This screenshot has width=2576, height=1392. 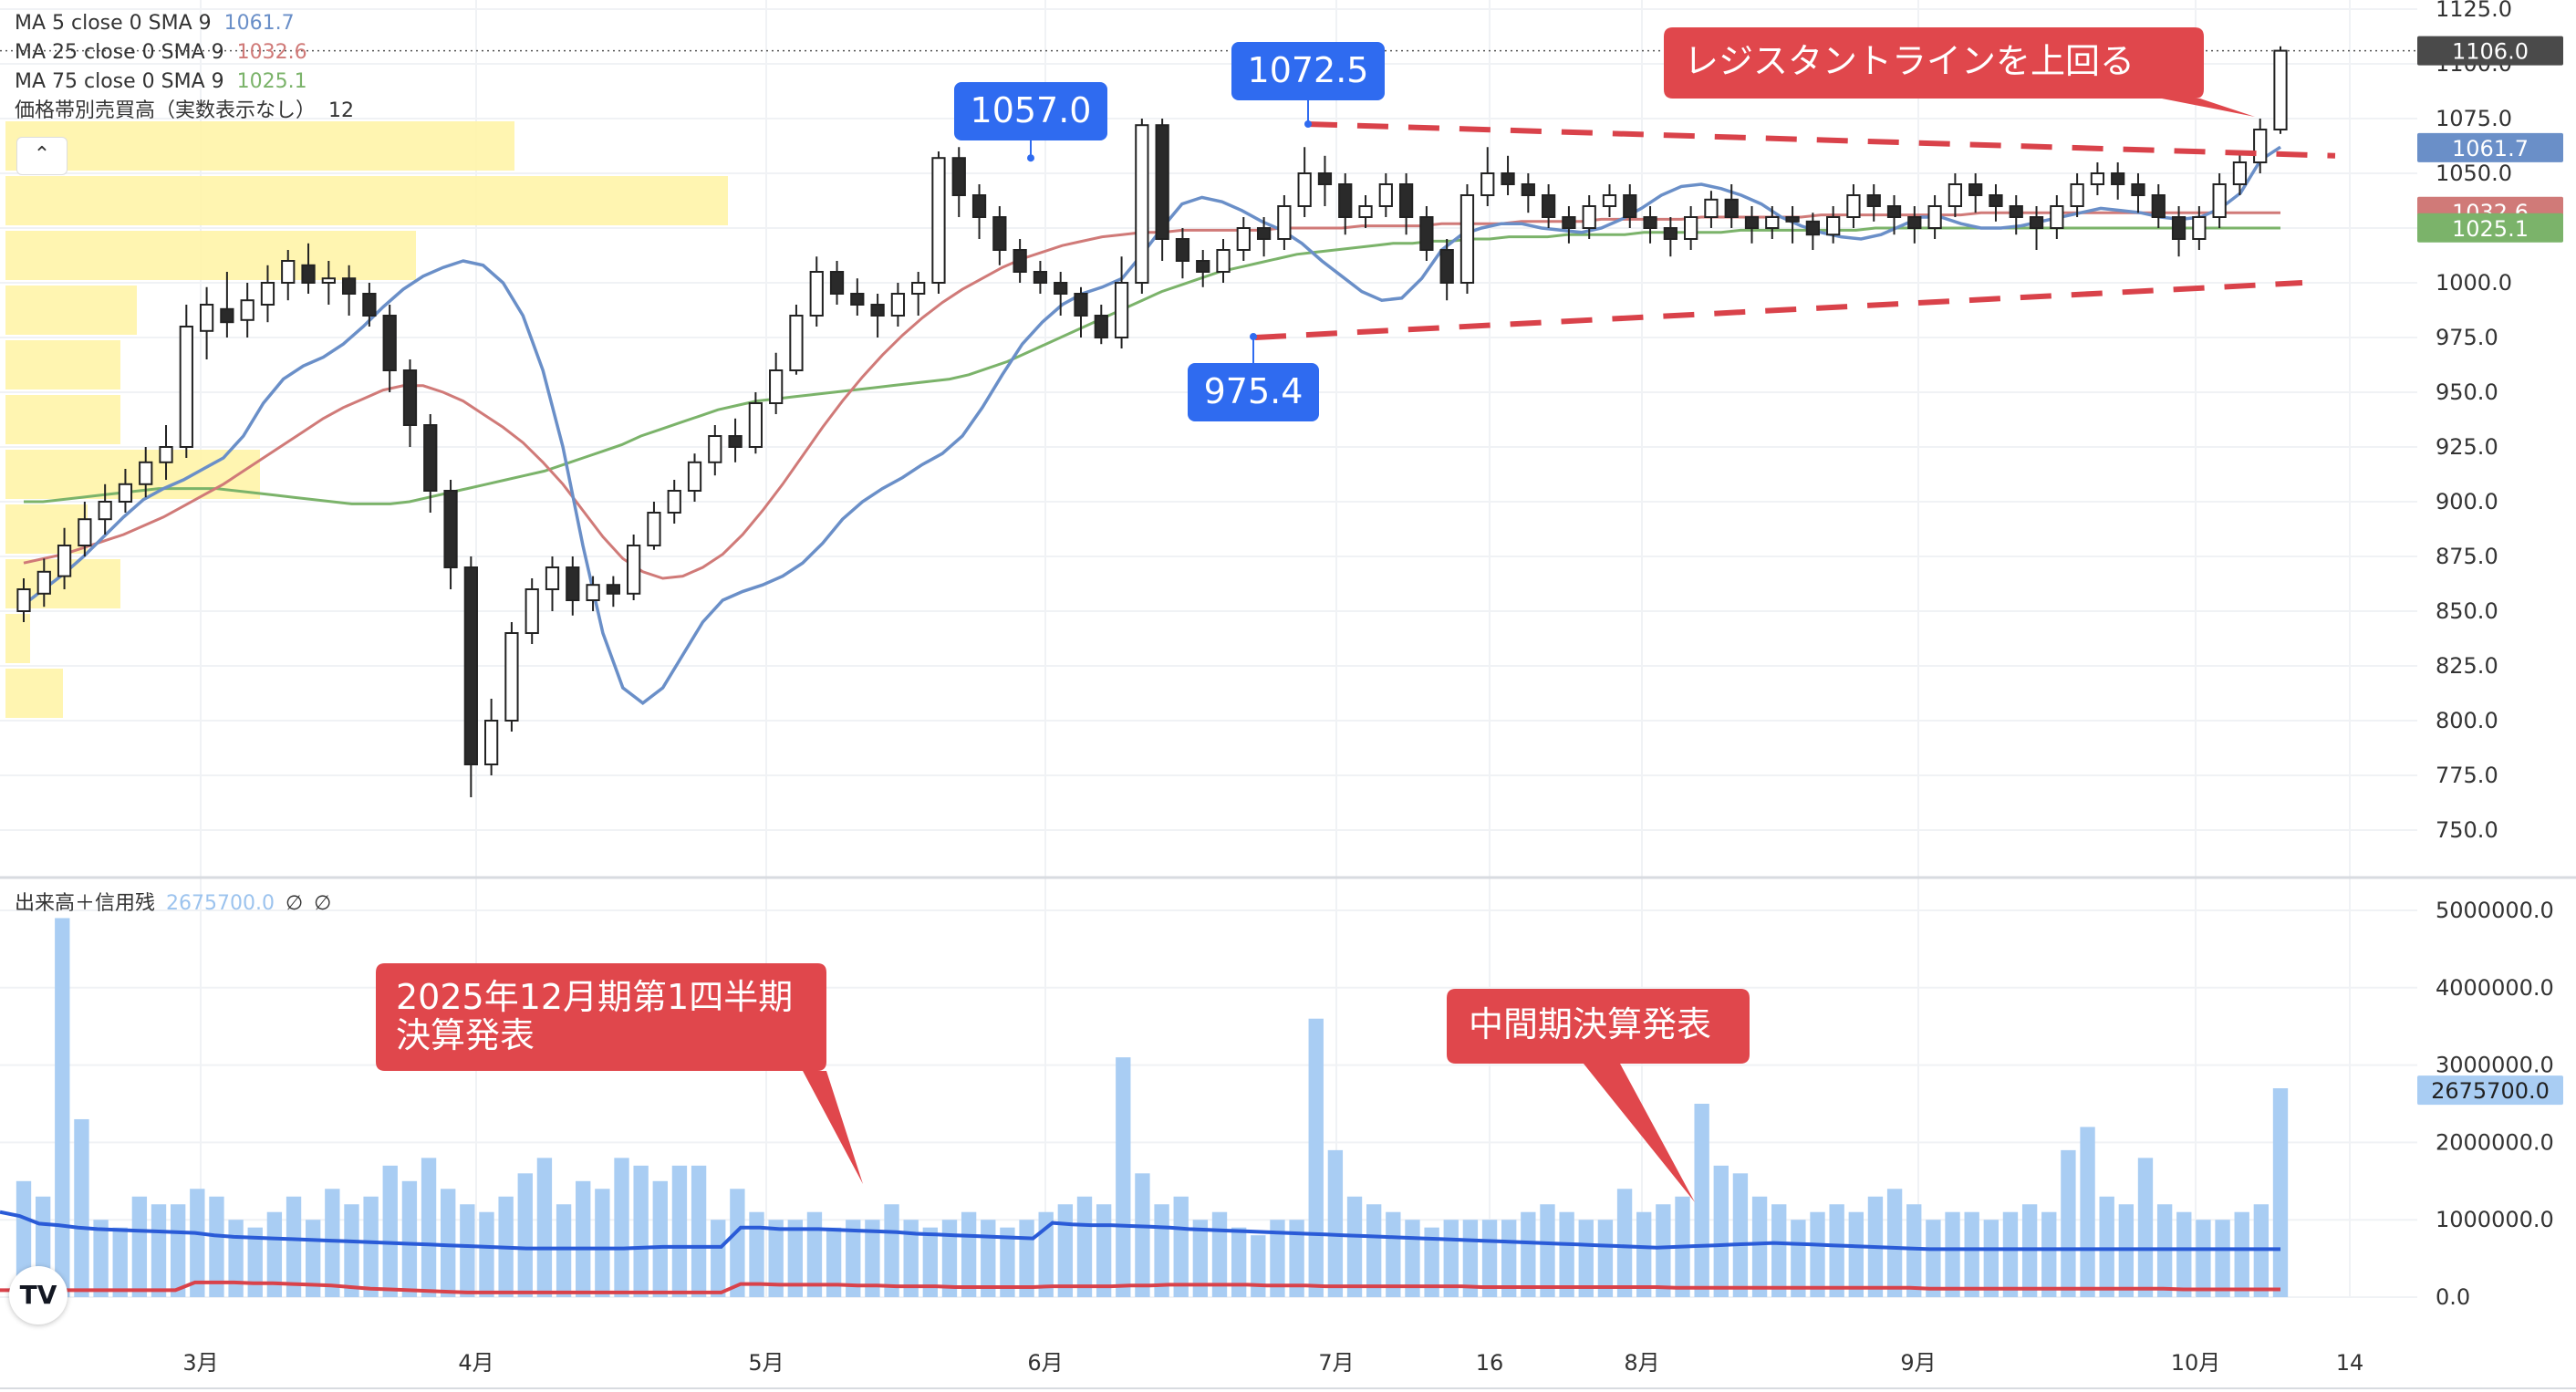 What do you see at coordinates (220, 903) in the screenshot?
I see `volume-legend-value: 2675700.0` at bounding box center [220, 903].